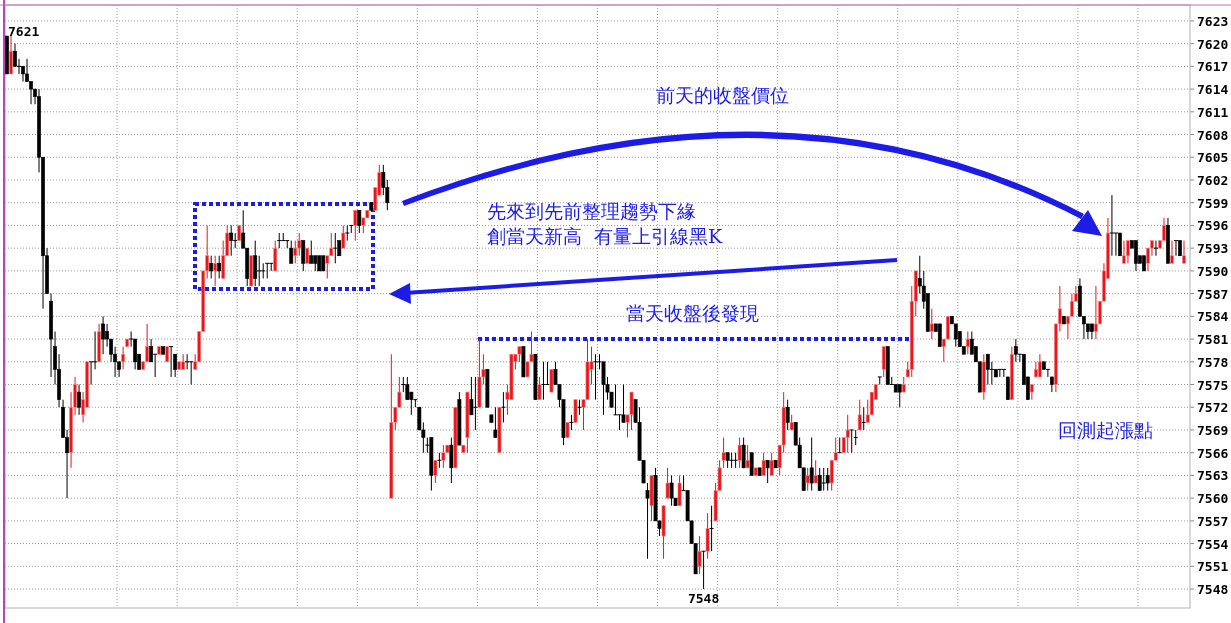 This screenshot has height=623, width=1231. What do you see at coordinates (1213, 362) in the screenshot?
I see `y-tick-label: 7578` at bounding box center [1213, 362].